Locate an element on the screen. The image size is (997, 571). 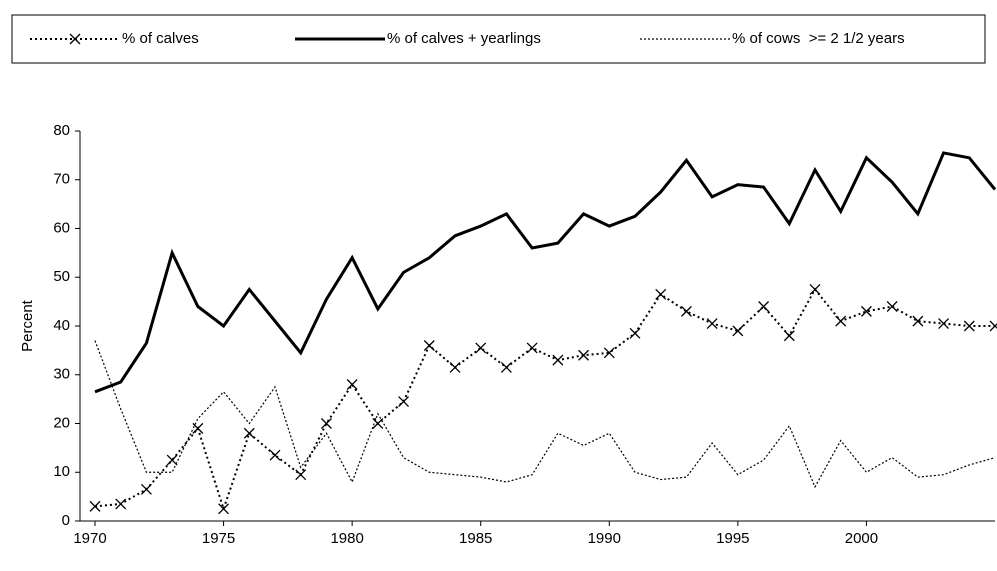
x-tick-label: 1985 is located at coordinates (475, 538).